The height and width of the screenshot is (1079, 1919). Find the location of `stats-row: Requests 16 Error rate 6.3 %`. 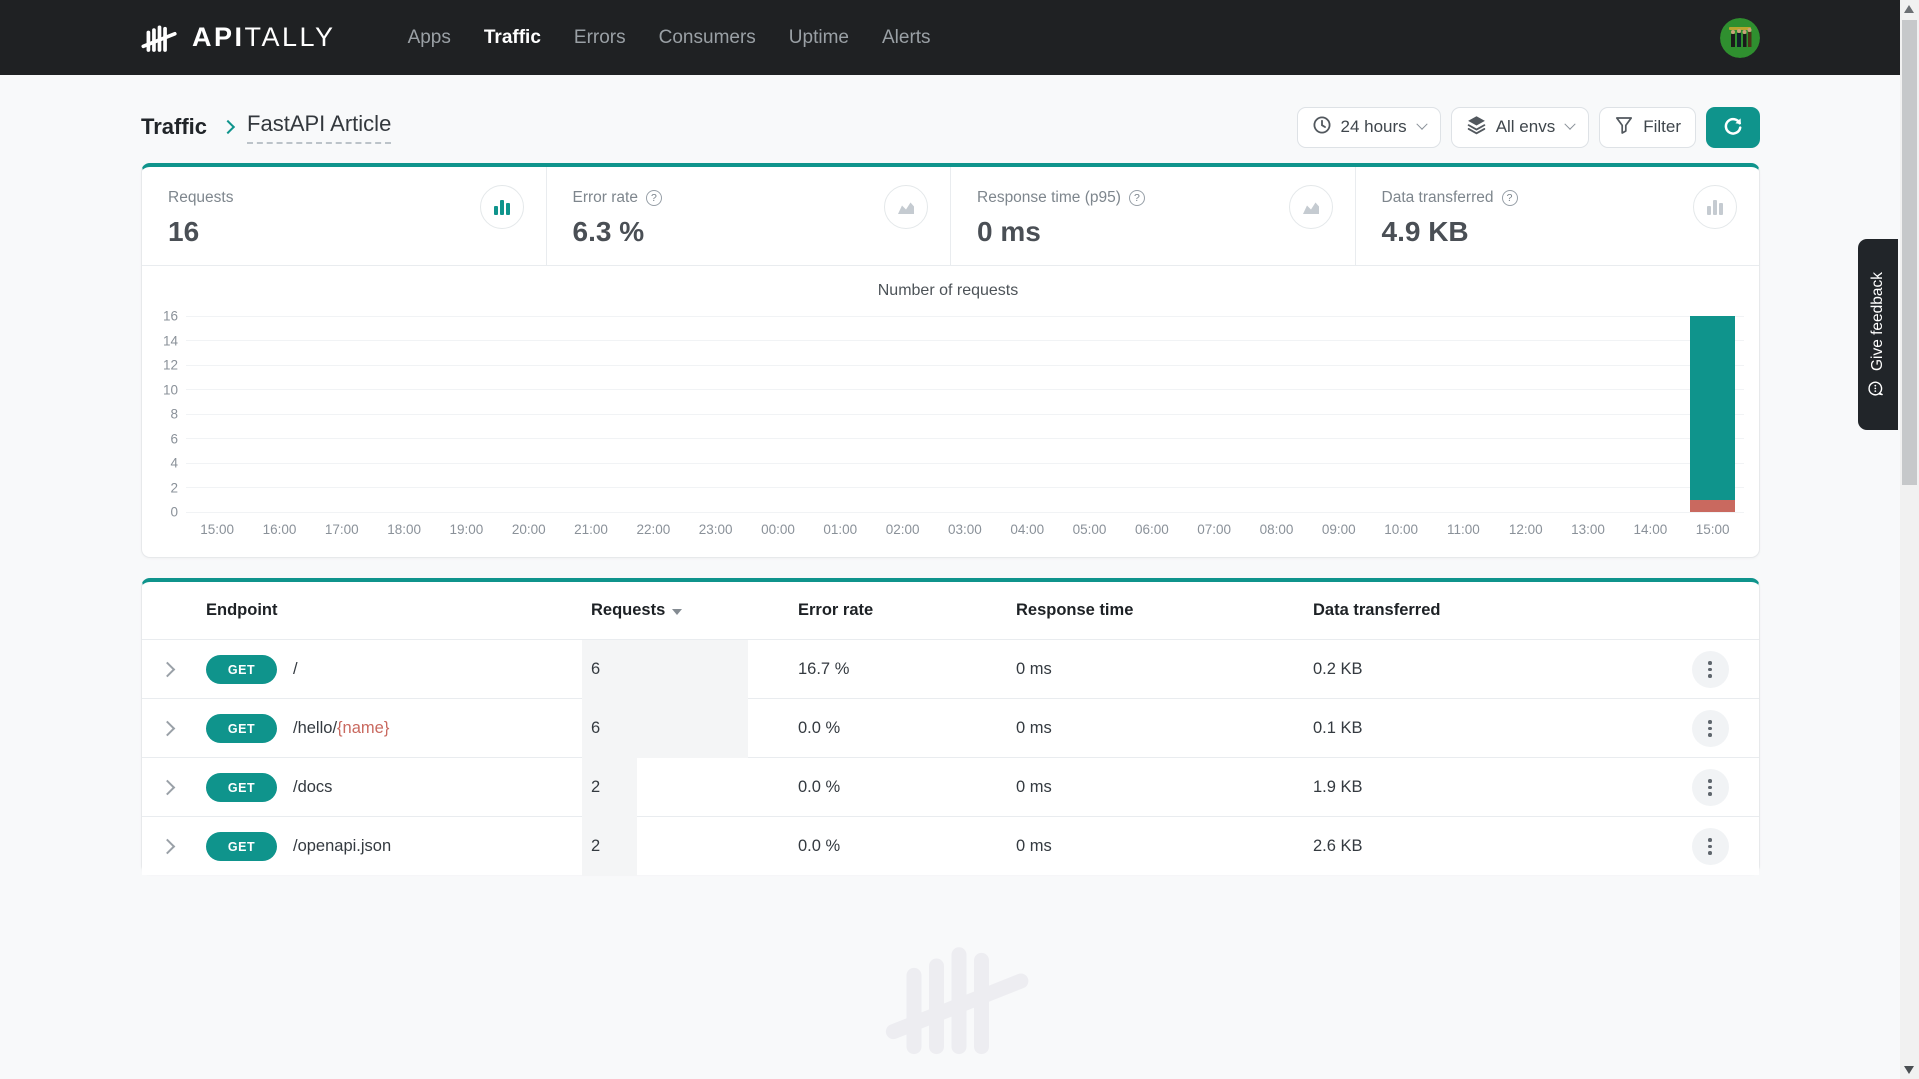

stats-row: Requests 16 Error rate 6.3 % is located at coordinates (950, 216).